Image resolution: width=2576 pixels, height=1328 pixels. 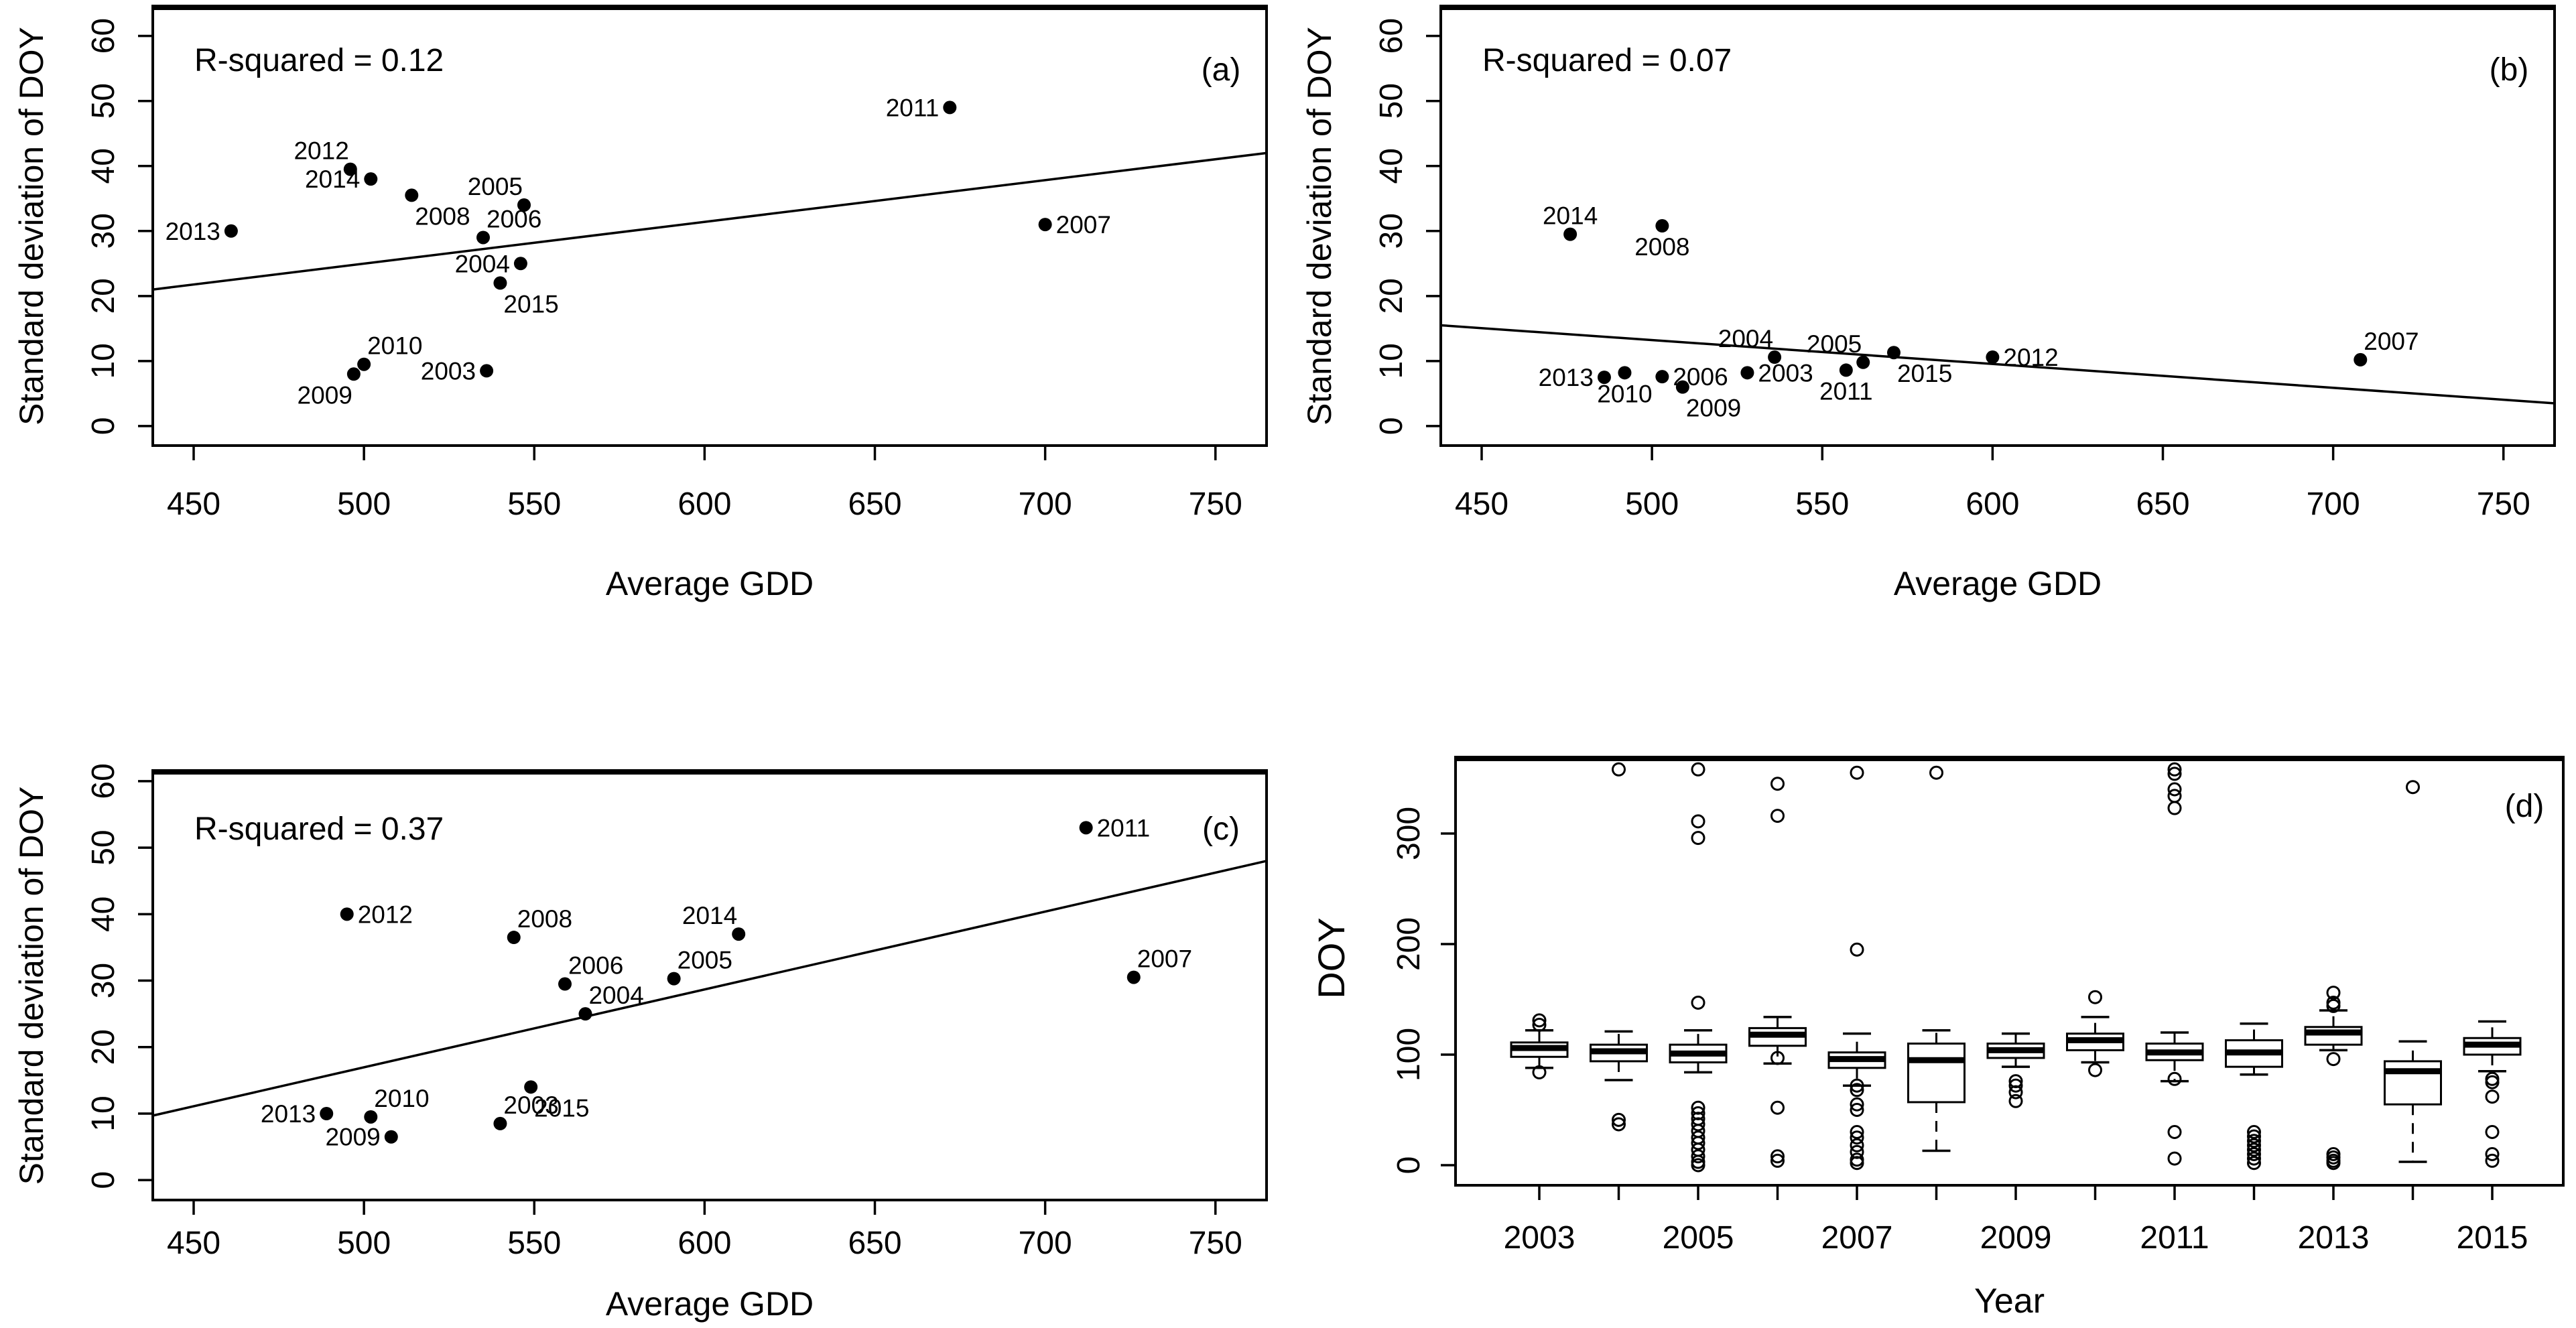 I want to click on x-axis-tick-label: 700, so click(x=2333, y=504).